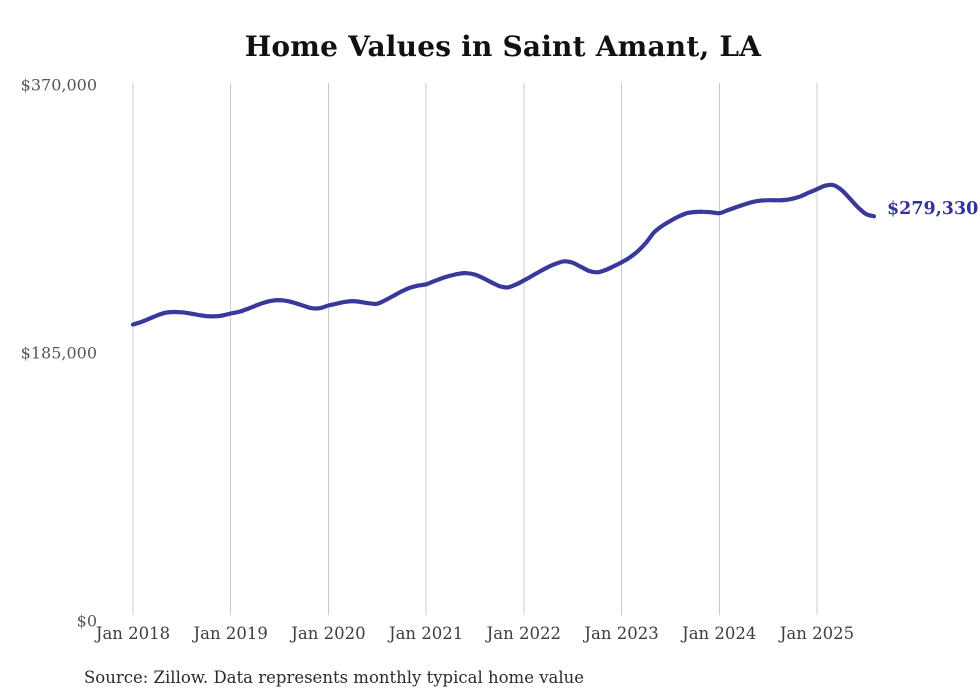 Image resolution: width=980 pixels, height=699 pixels. I want to click on x-tick-label: Jan 2024, so click(719, 633).